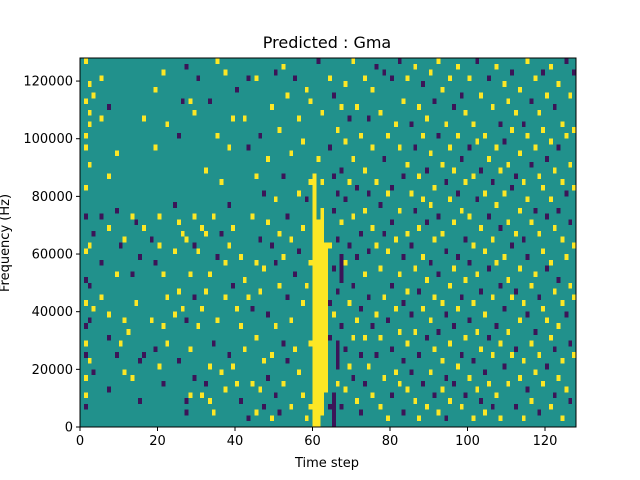  I want to click on x-axis-label: Time step, so click(326, 463).